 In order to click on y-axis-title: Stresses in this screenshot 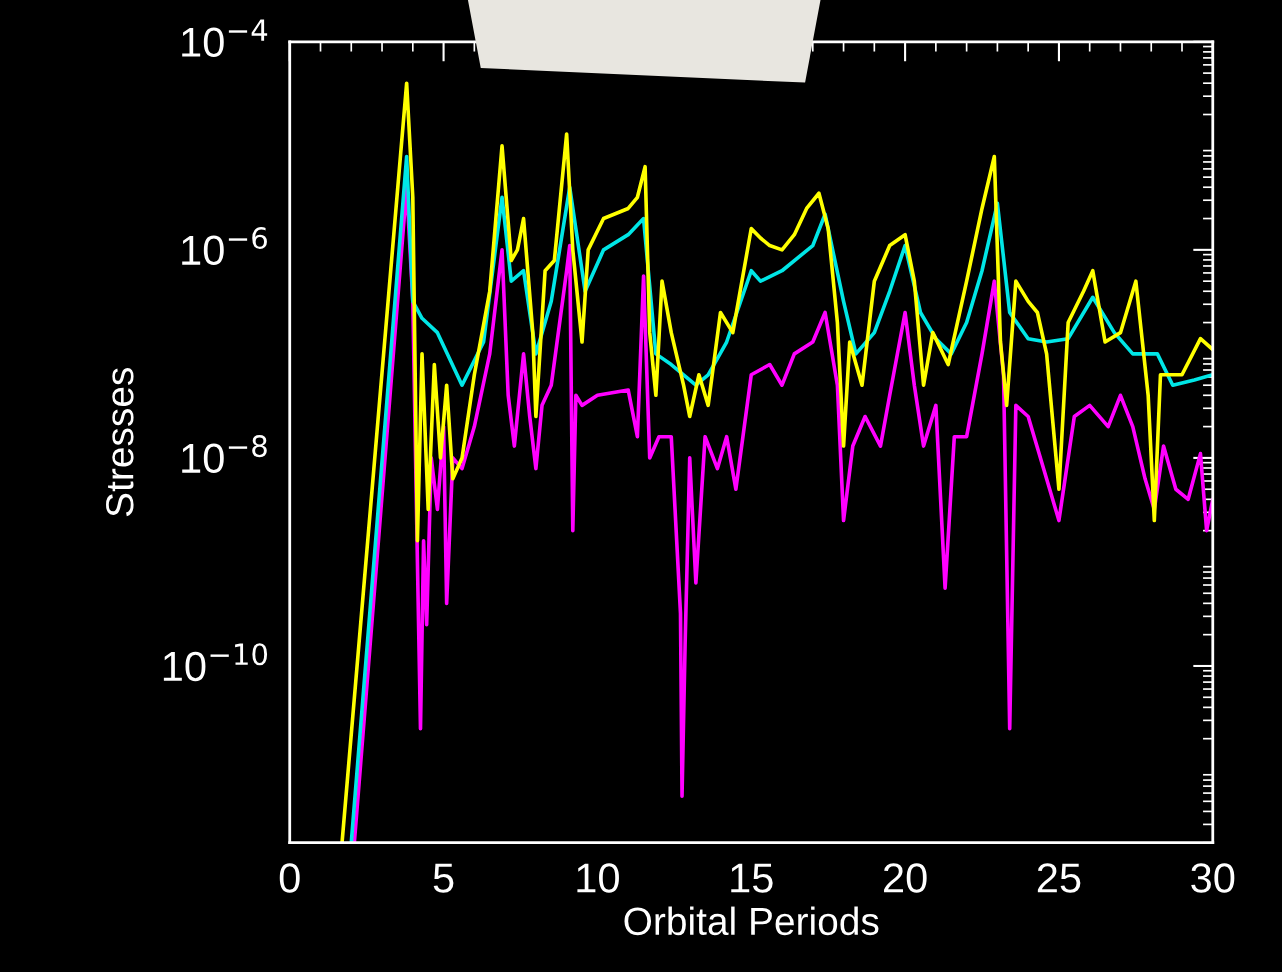, I will do `click(120, 442)`.